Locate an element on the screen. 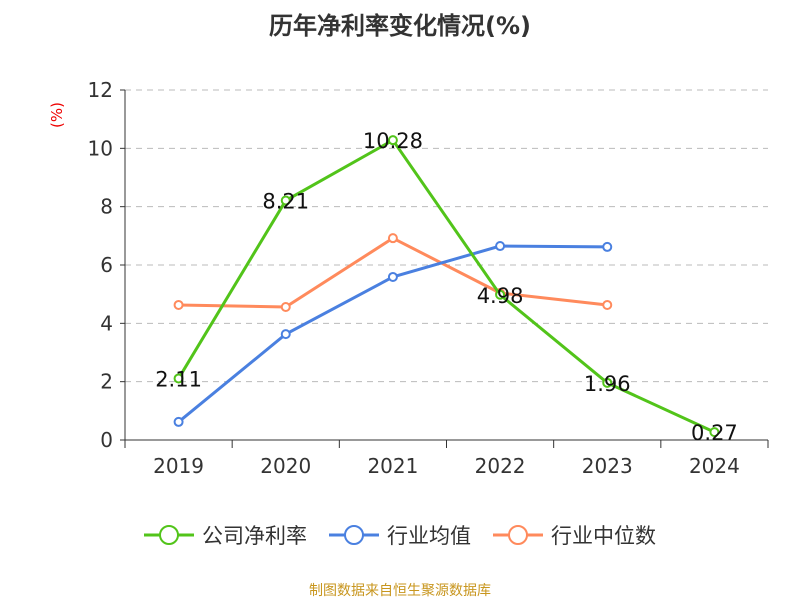 The height and width of the screenshot is (600, 800). legend-item: 公司净利率 is located at coordinates (225, 535).